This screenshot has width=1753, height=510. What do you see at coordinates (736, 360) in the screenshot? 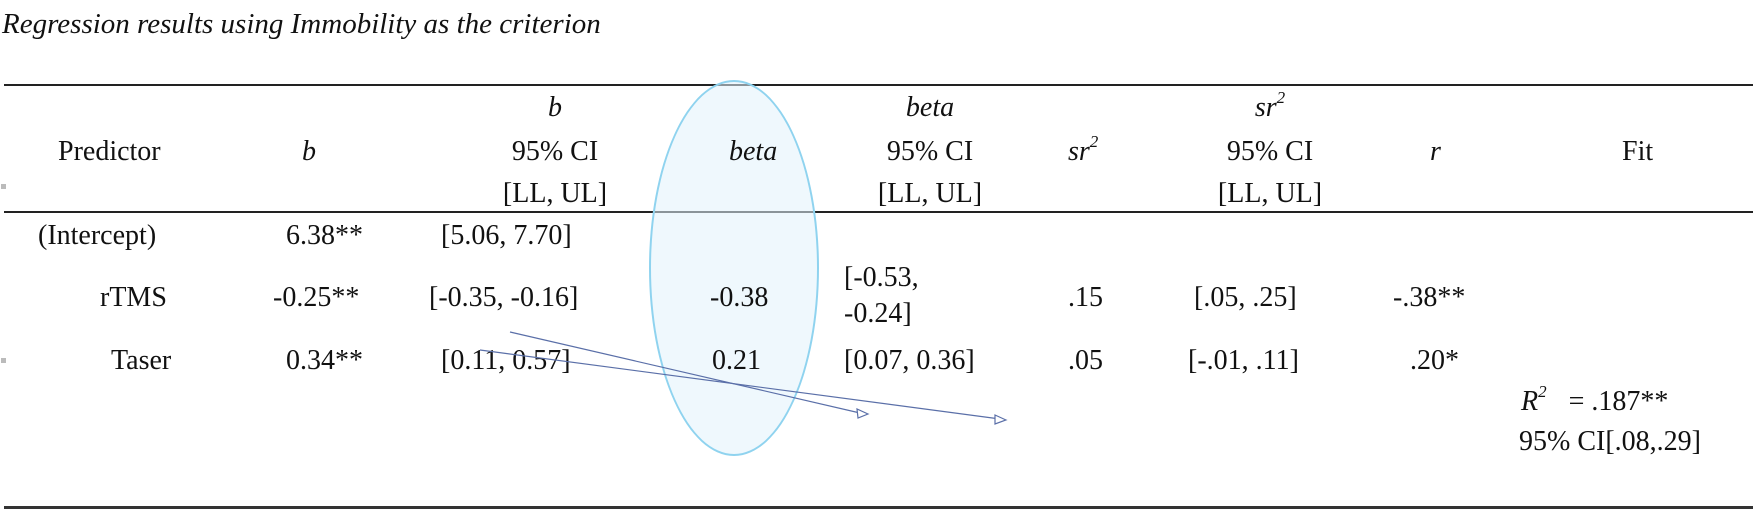
I see `cell-beta: 0.21` at bounding box center [736, 360].